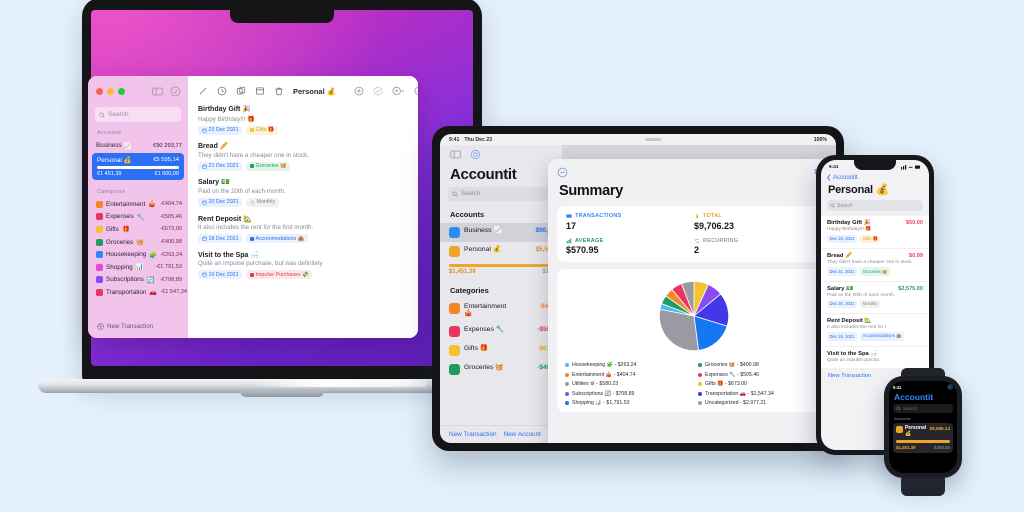 The width and height of the screenshot is (1024, 512). What do you see at coordinates (760, 403) in the screenshot?
I see `legend-item-uncategorized: Uncategorized - $2,977.21` at bounding box center [760, 403].